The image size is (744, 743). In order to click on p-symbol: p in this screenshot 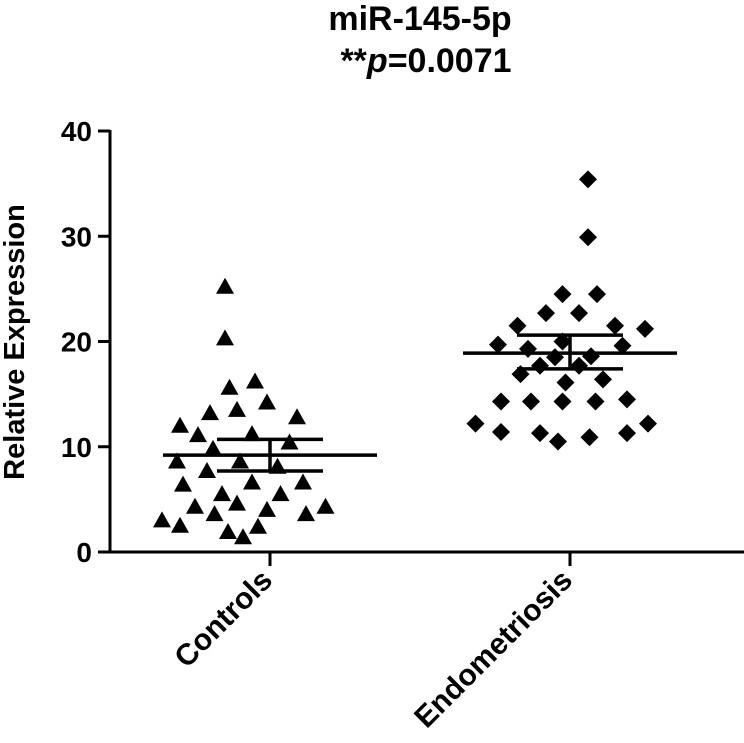, I will do `click(377, 61)`.